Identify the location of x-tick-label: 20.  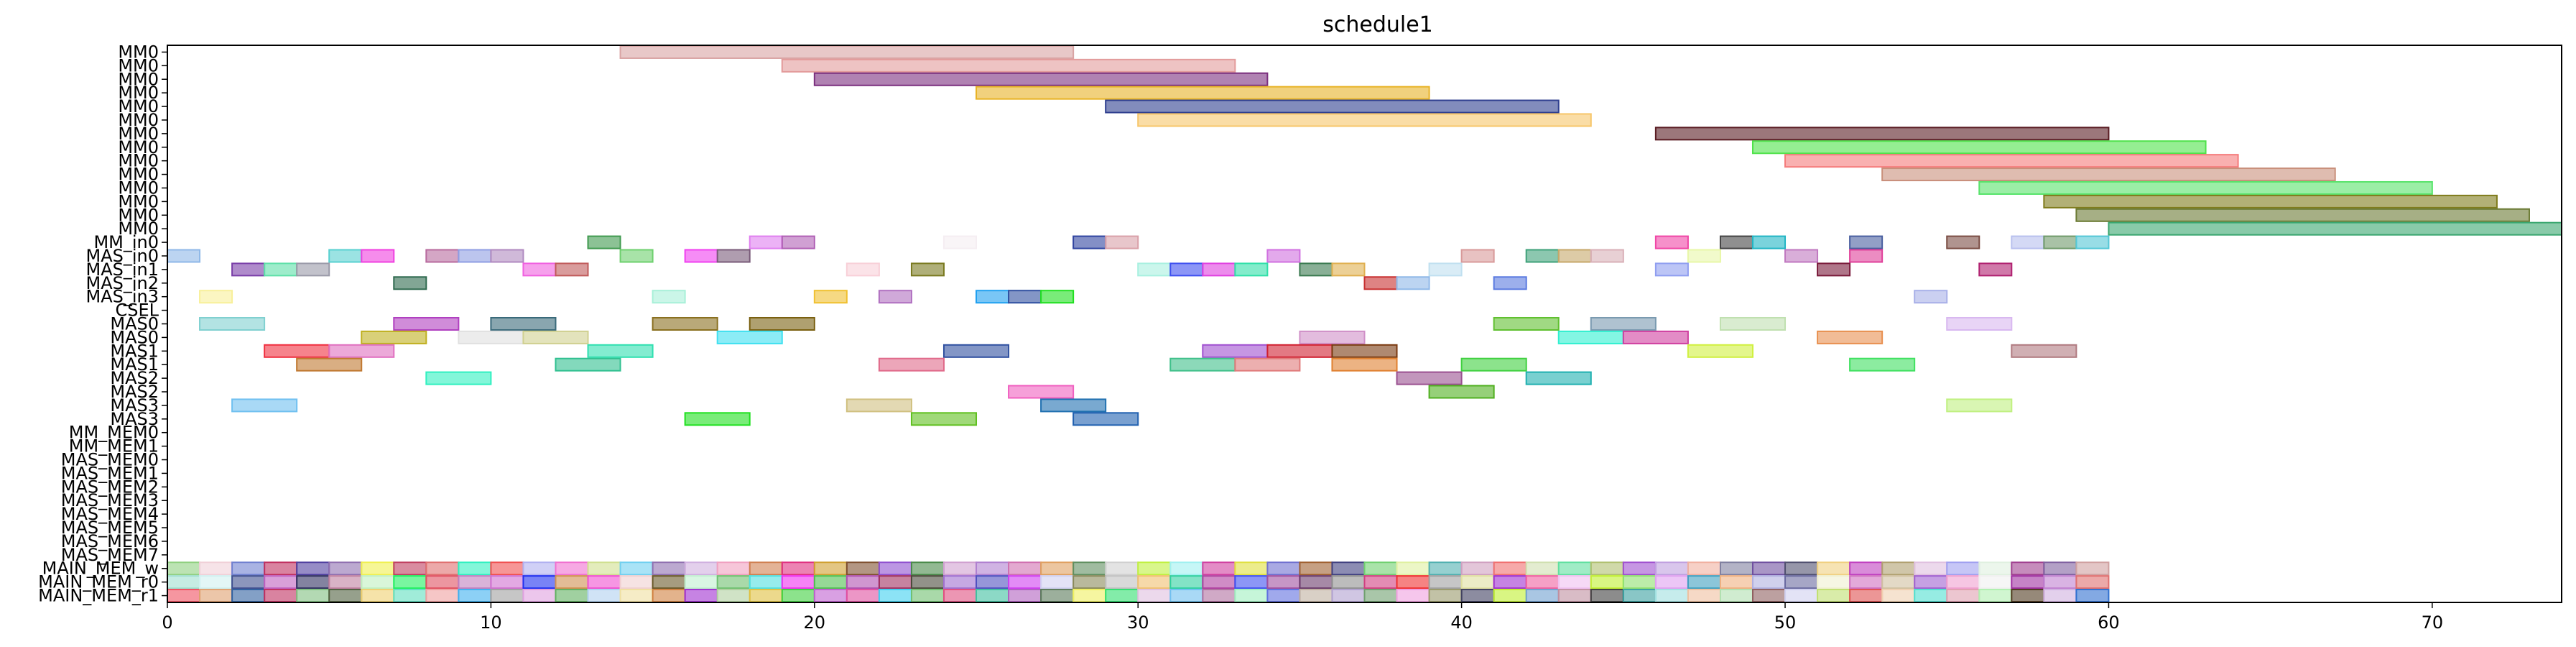
(815, 623).